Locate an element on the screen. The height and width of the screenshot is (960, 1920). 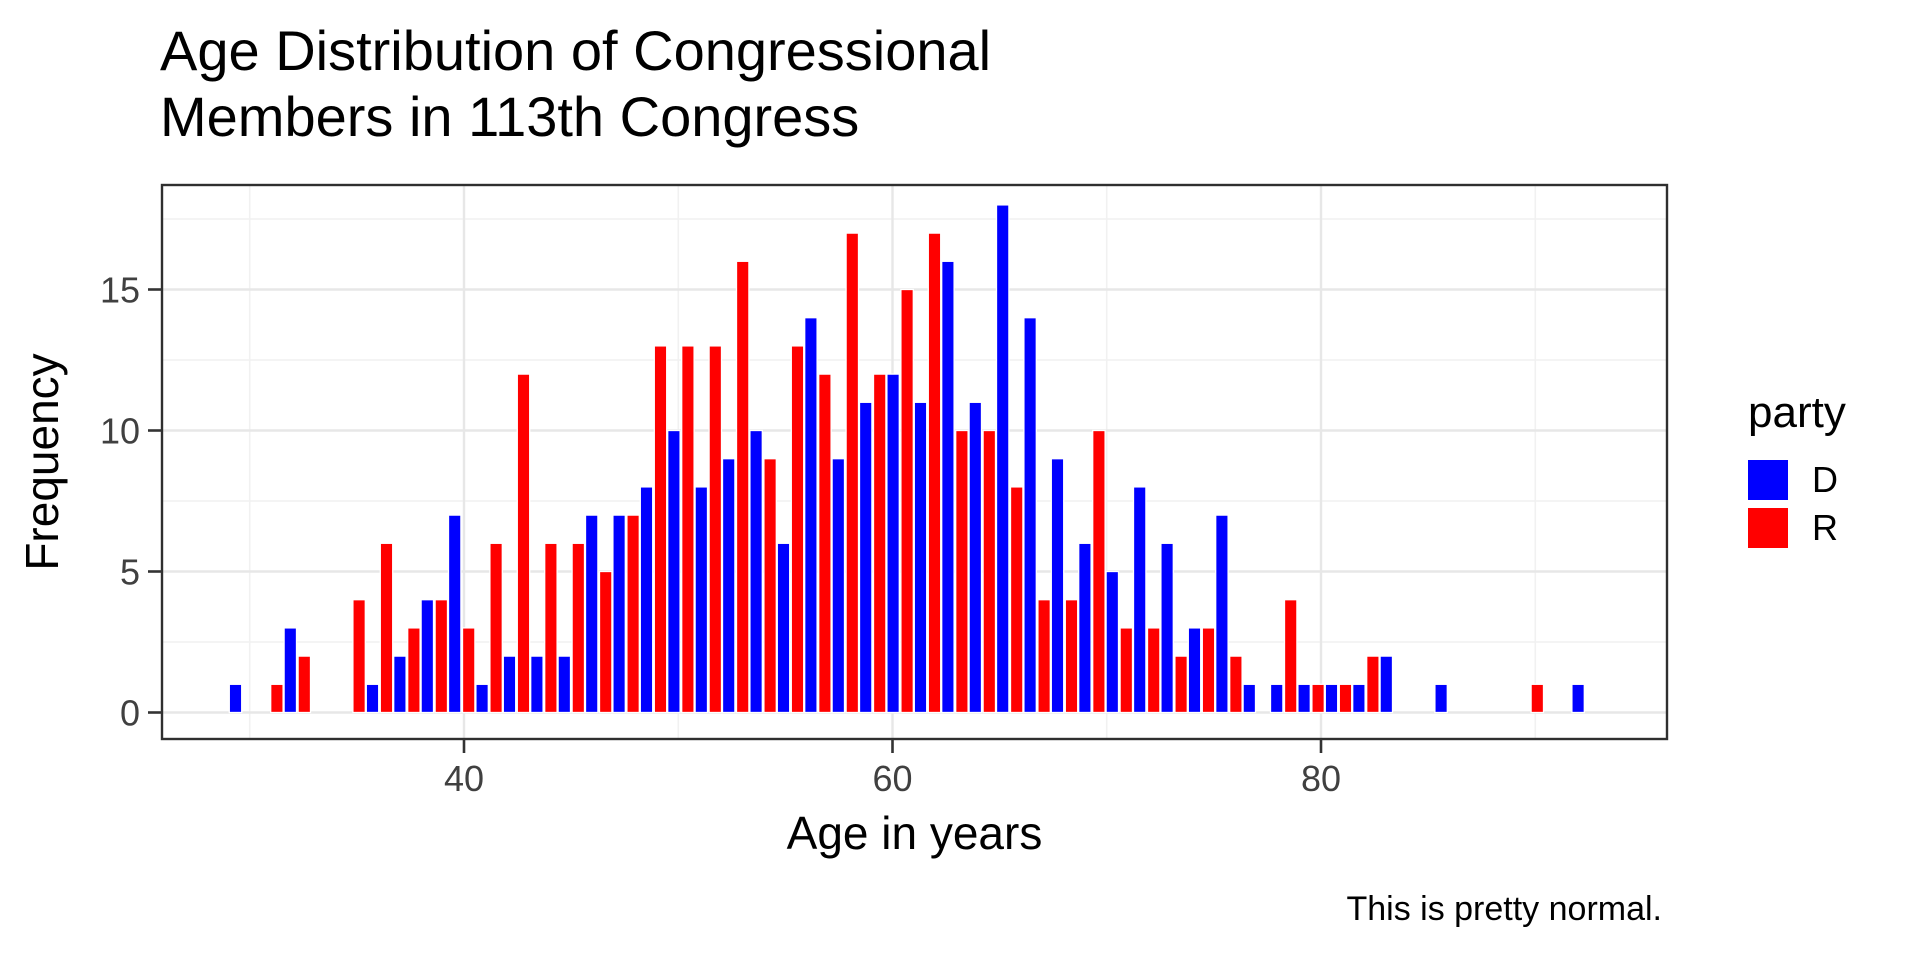
legend-swatch-D is located at coordinates (1768, 480).